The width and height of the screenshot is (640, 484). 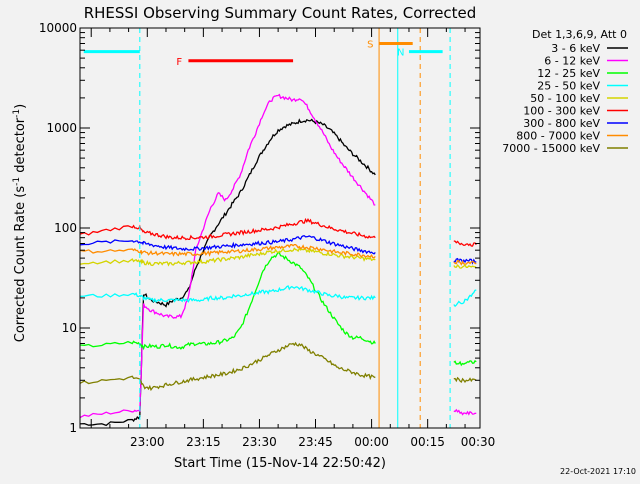 What do you see at coordinates (147, 442) in the screenshot?
I see `x-tick-label: 23:00` at bounding box center [147, 442].